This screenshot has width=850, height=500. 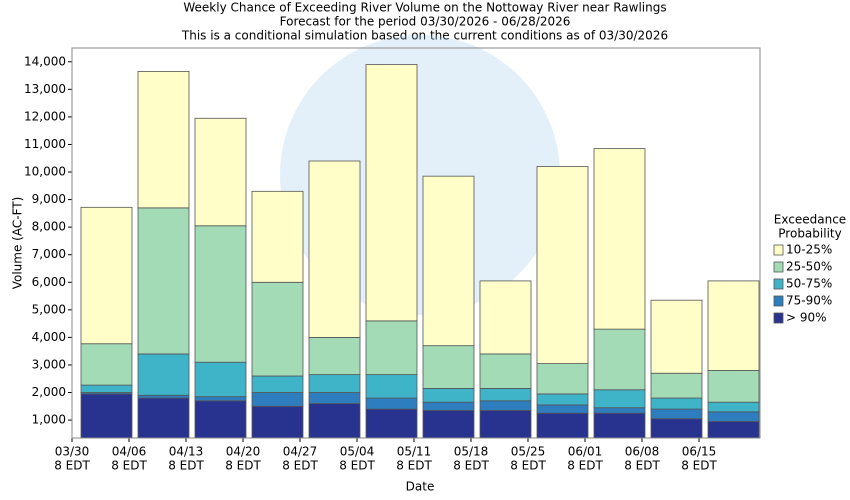 I want to click on legend-label: > 90%, so click(x=806, y=318).